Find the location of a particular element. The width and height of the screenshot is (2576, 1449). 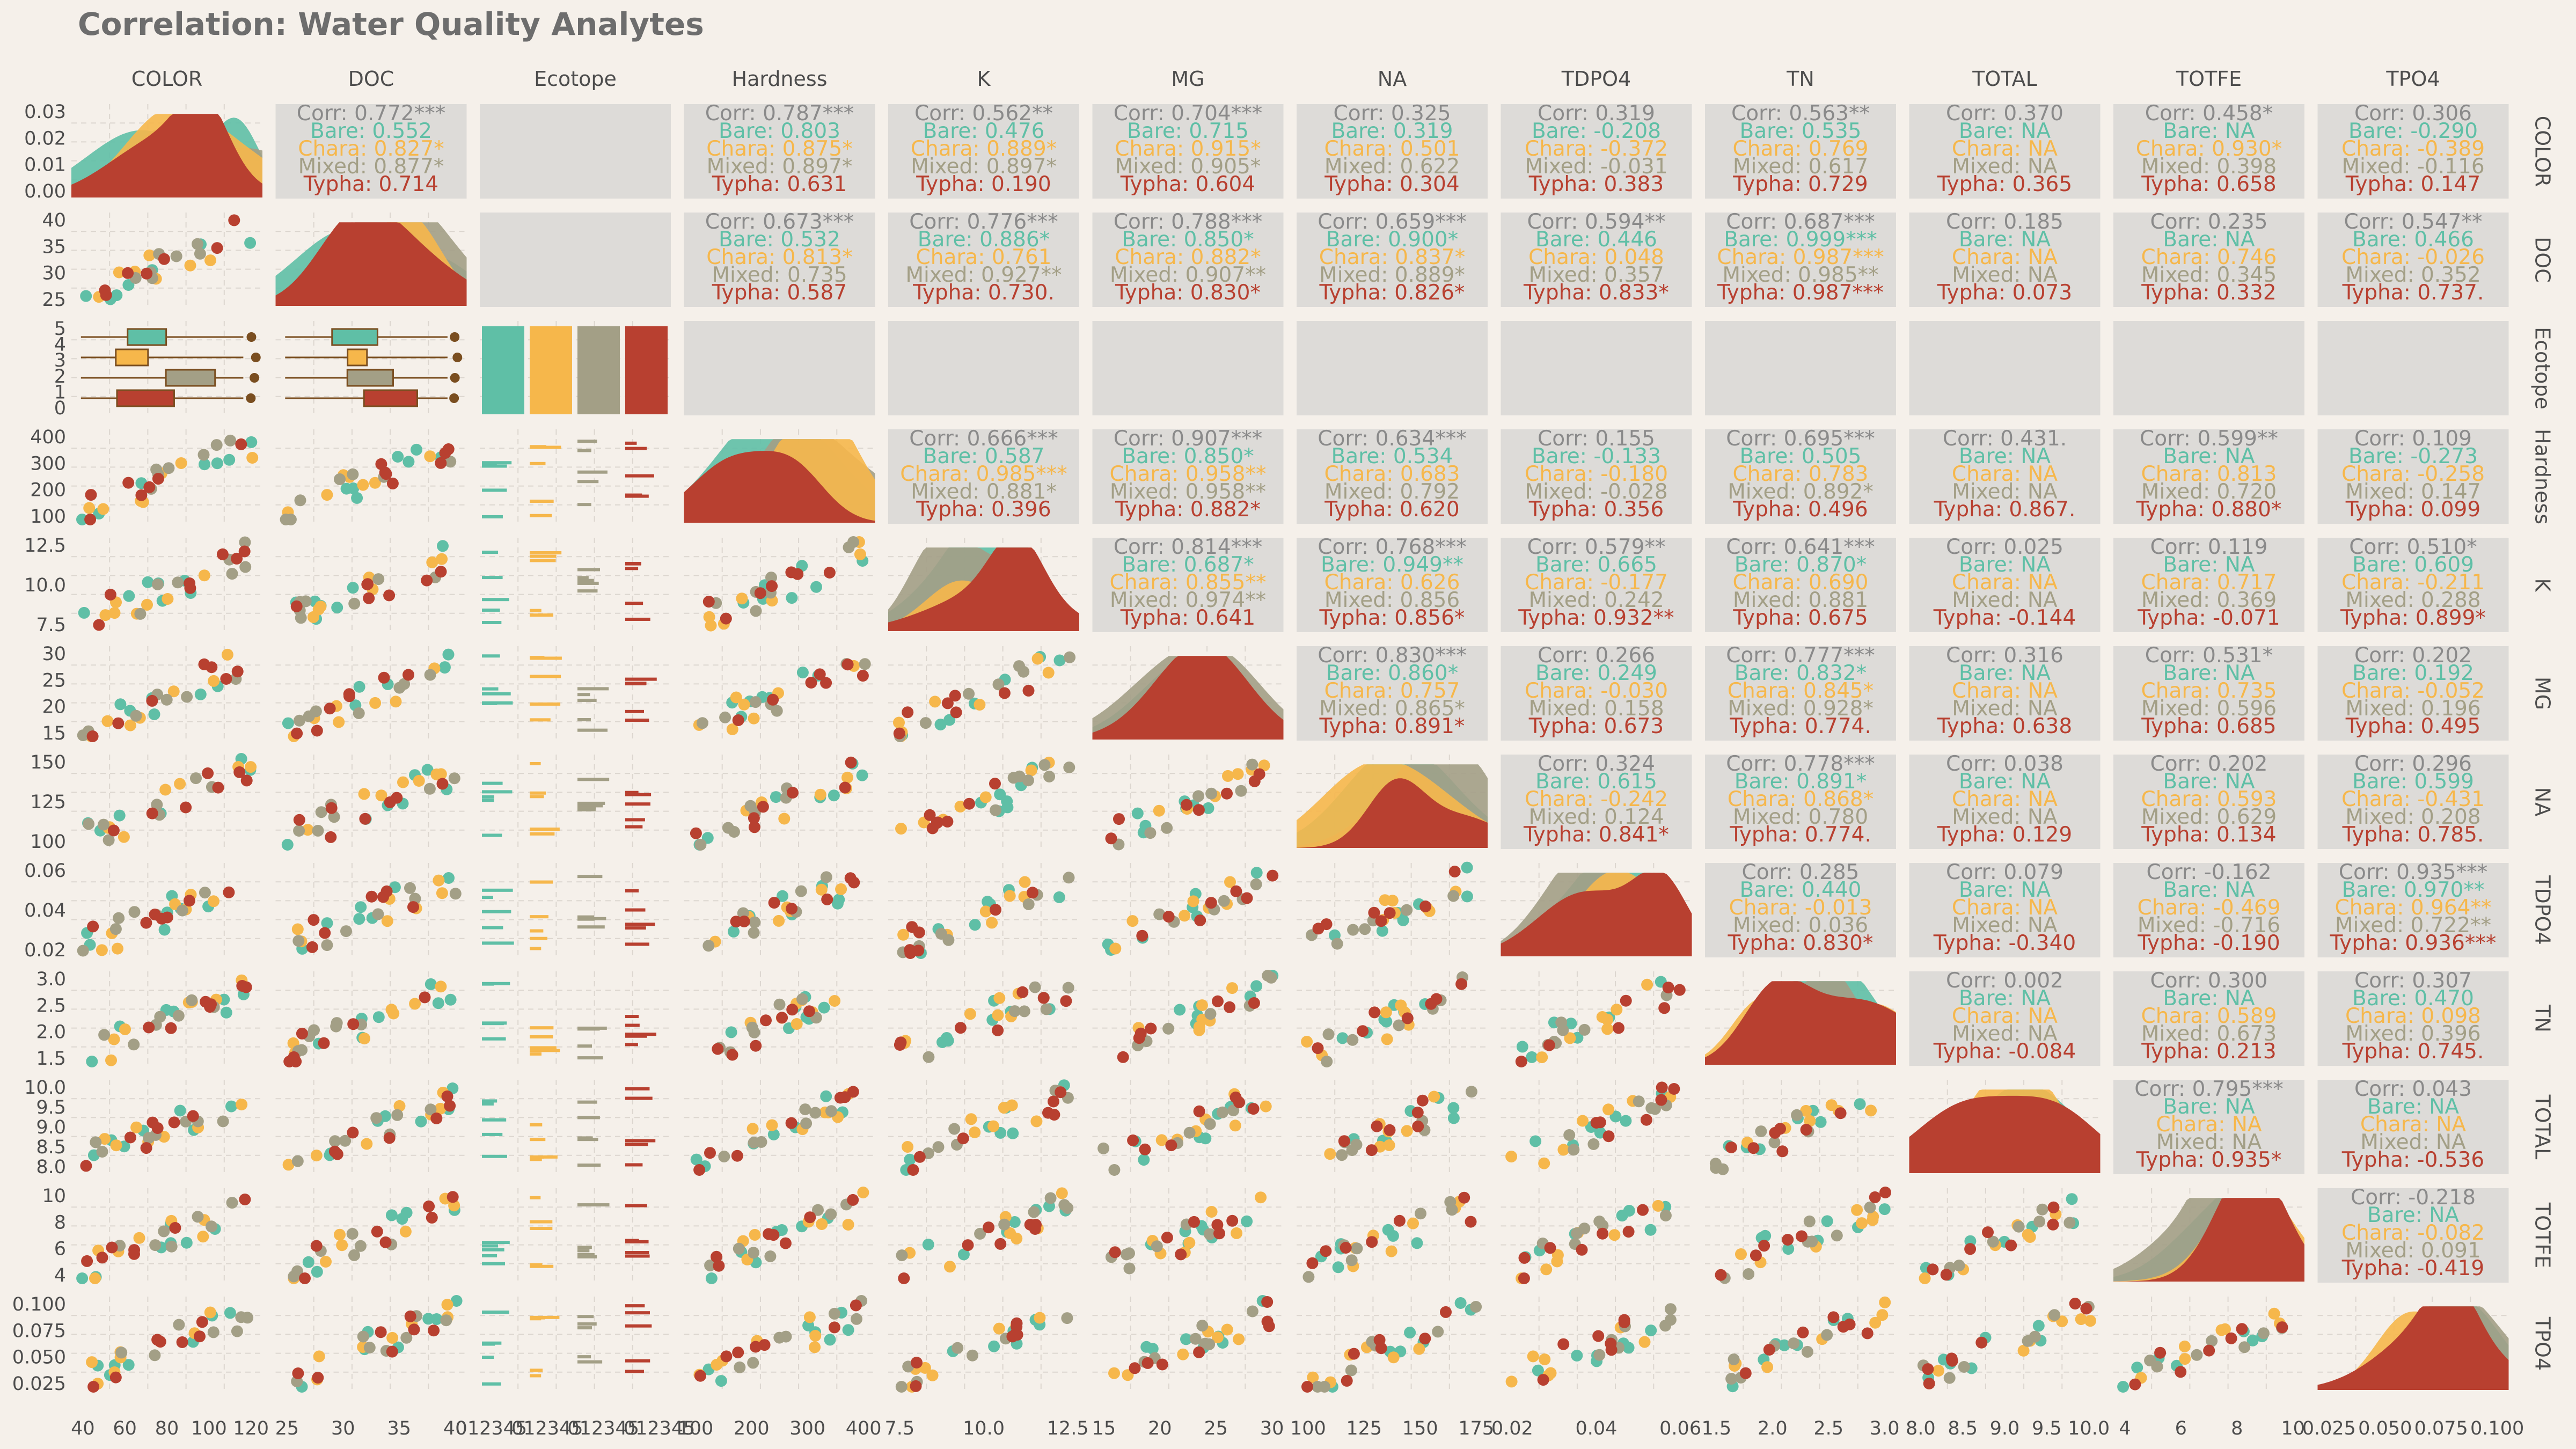

panel-na-k is located at coordinates (983, 802).